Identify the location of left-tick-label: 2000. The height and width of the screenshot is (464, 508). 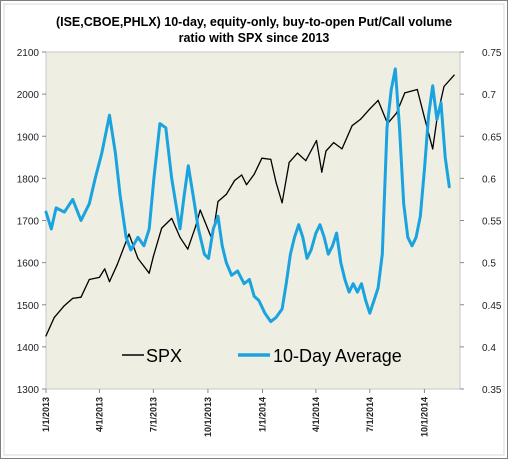
(28, 95).